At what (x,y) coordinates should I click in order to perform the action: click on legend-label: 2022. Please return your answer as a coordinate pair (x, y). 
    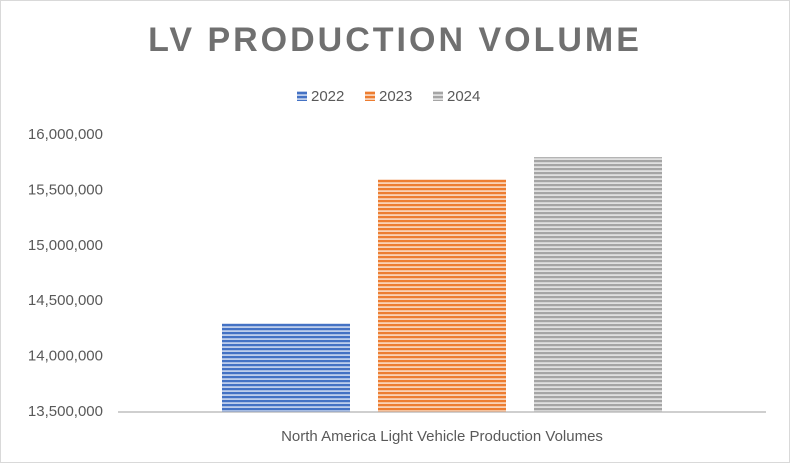
    Looking at the image, I should click on (327, 96).